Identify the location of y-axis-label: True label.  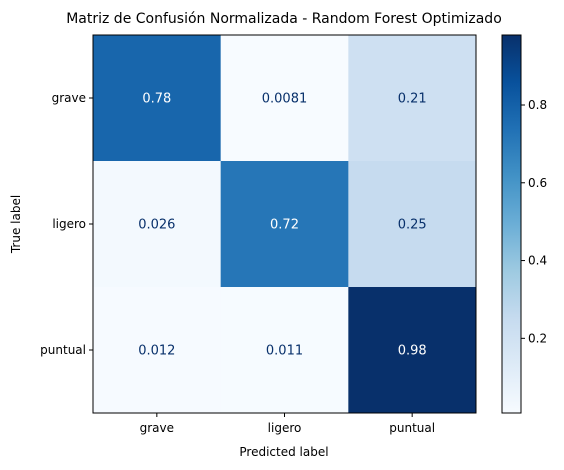
(16, 224).